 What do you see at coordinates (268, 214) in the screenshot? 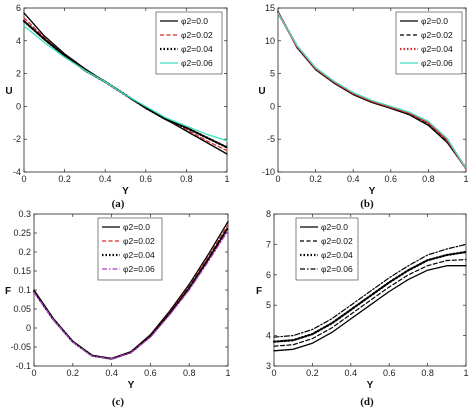
I see `y-tick-label: 8` at bounding box center [268, 214].